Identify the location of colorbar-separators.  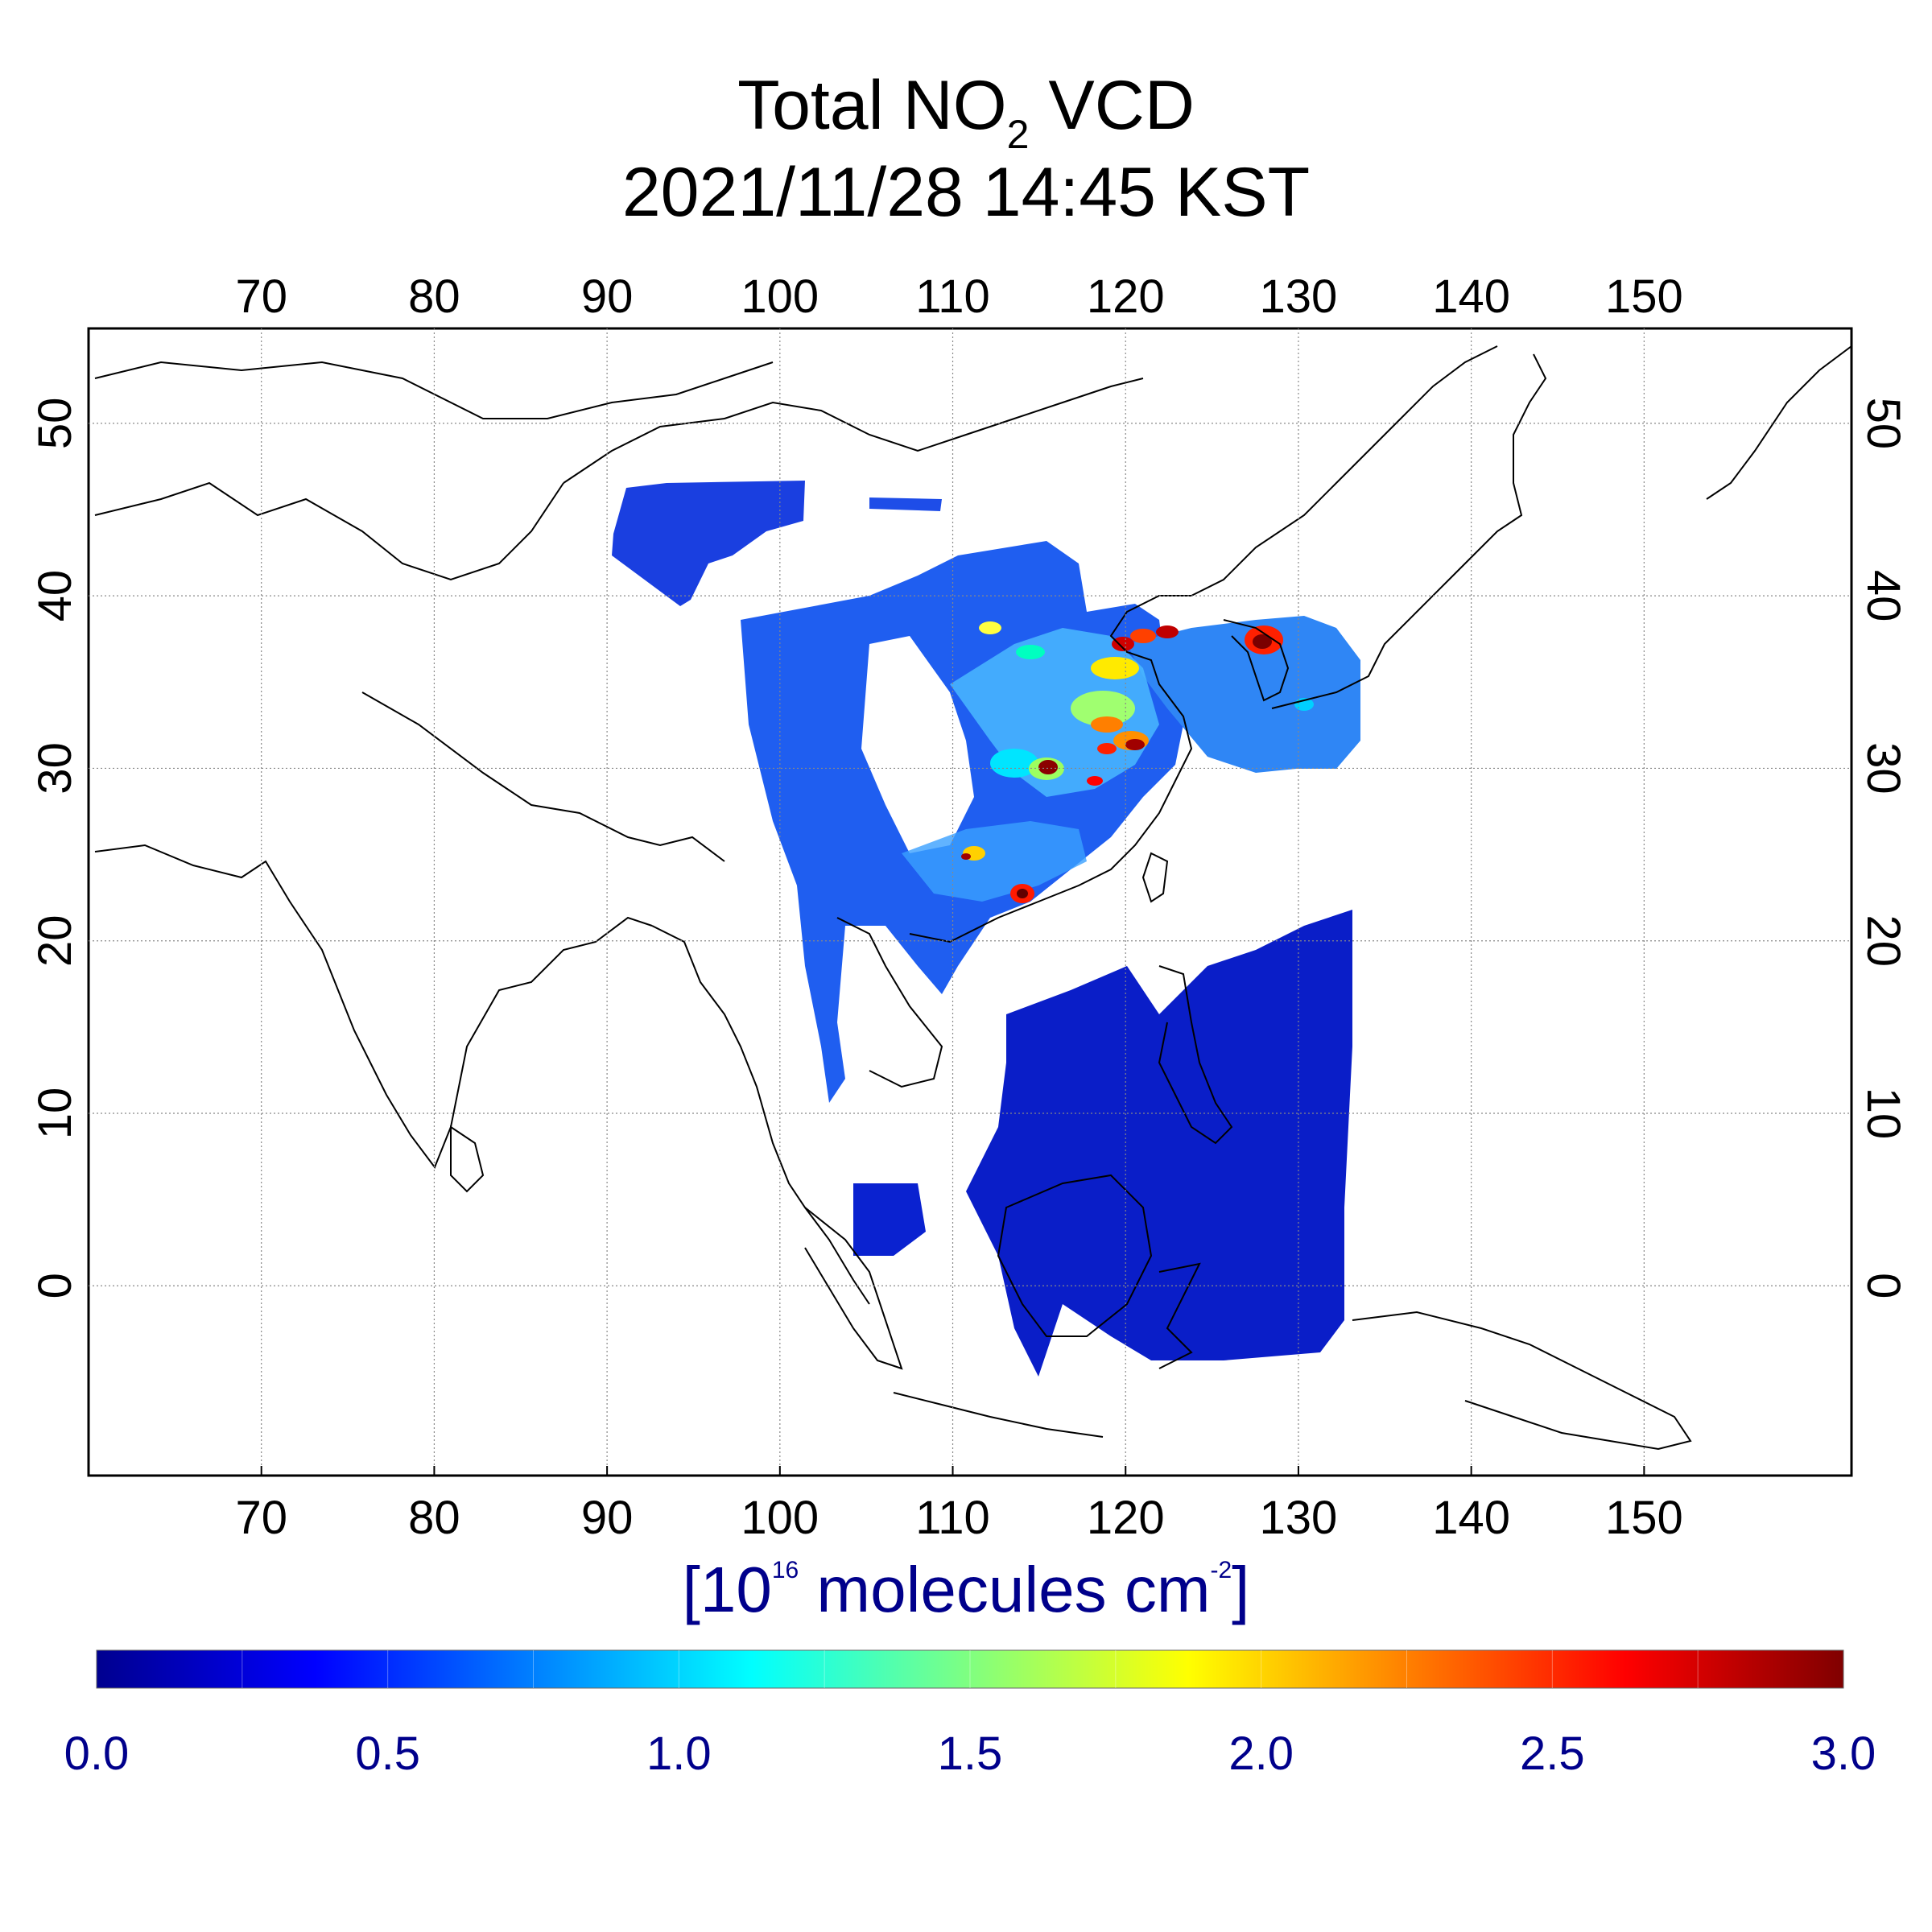
(970, 1669).